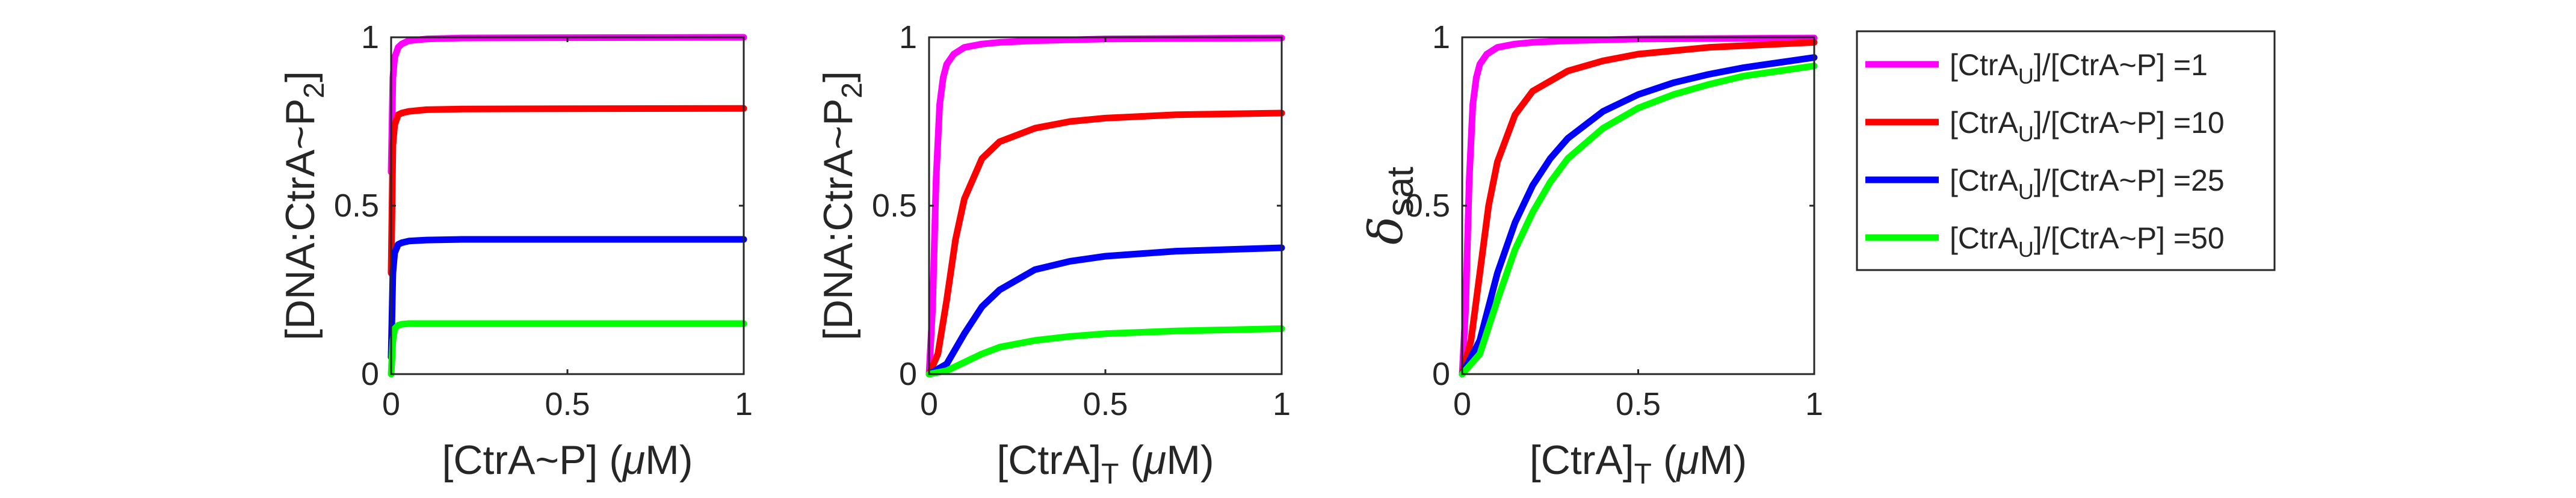  What do you see at coordinates (2129, 123) in the screenshot?
I see `legend-label-post: ]/[CtrA~P] =10` at bounding box center [2129, 123].